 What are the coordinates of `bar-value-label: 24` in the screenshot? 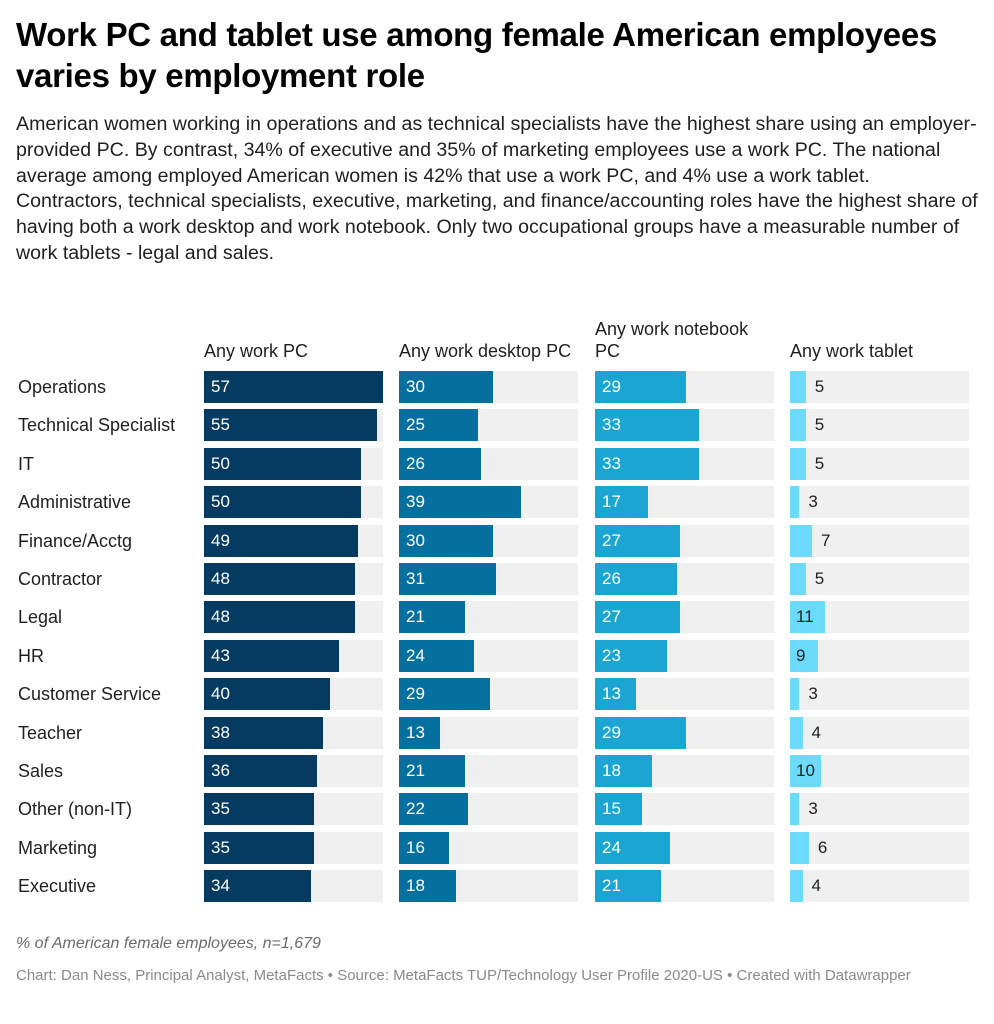 It's located at (415, 655).